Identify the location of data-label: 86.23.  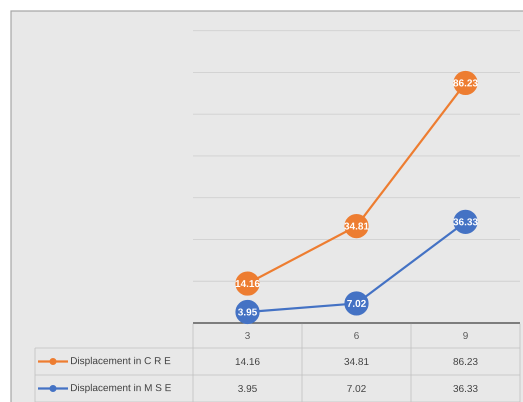
(465, 362).